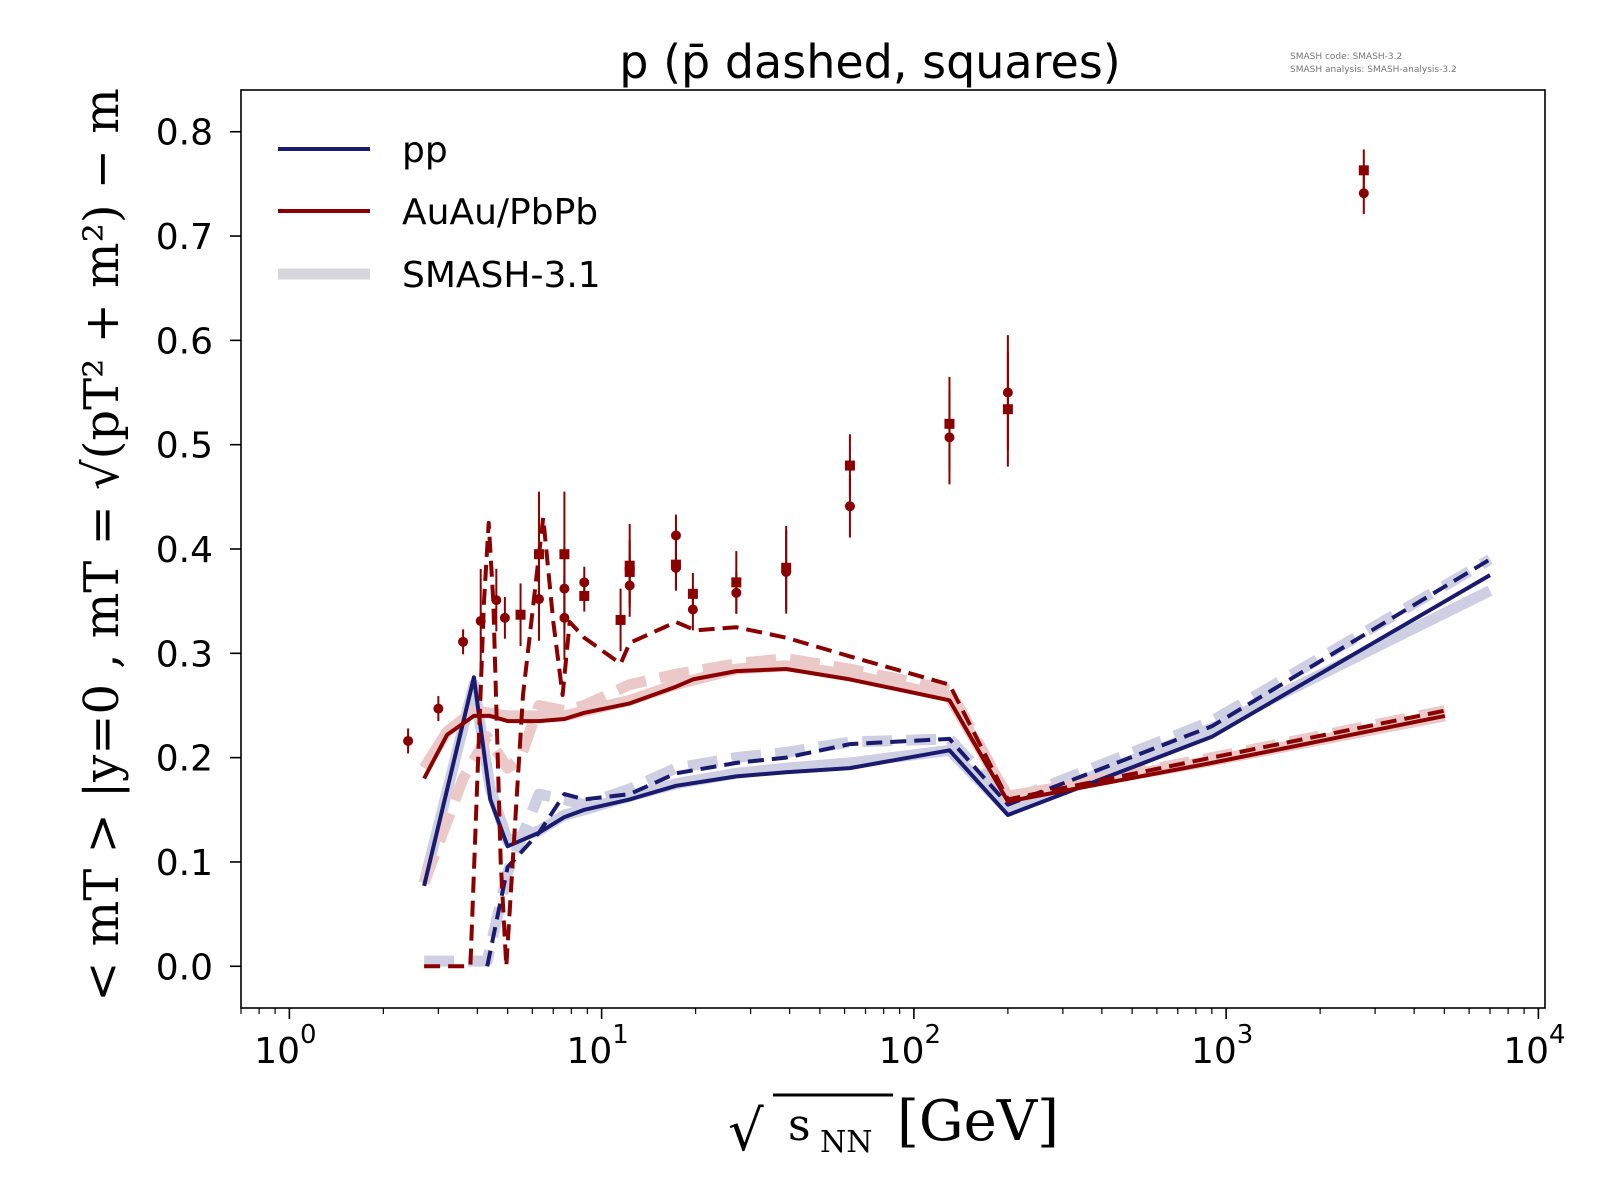 Image resolution: width=1600 pixels, height=1200 pixels. What do you see at coordinates (184, 341) in the screenshot?
I see `y-tick-label: 0.6` at bounding box center [184, 341].